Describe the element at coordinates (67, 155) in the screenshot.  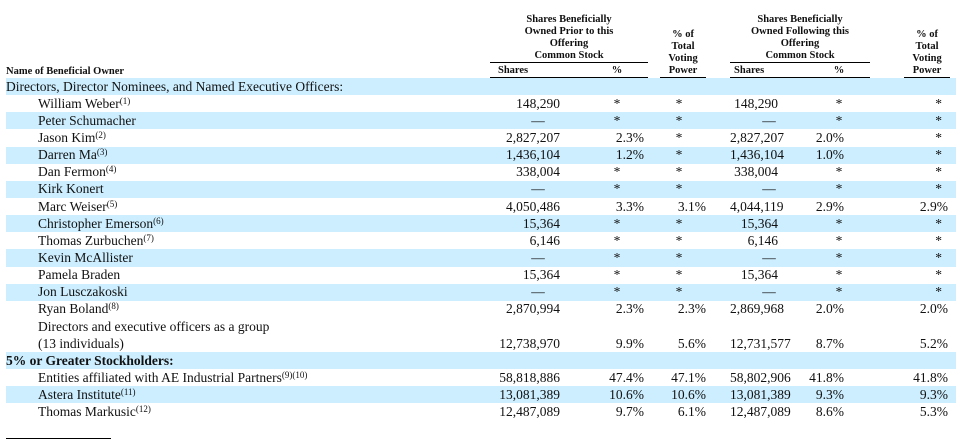
I see `owner-name-text: Darren Ma` at that location.